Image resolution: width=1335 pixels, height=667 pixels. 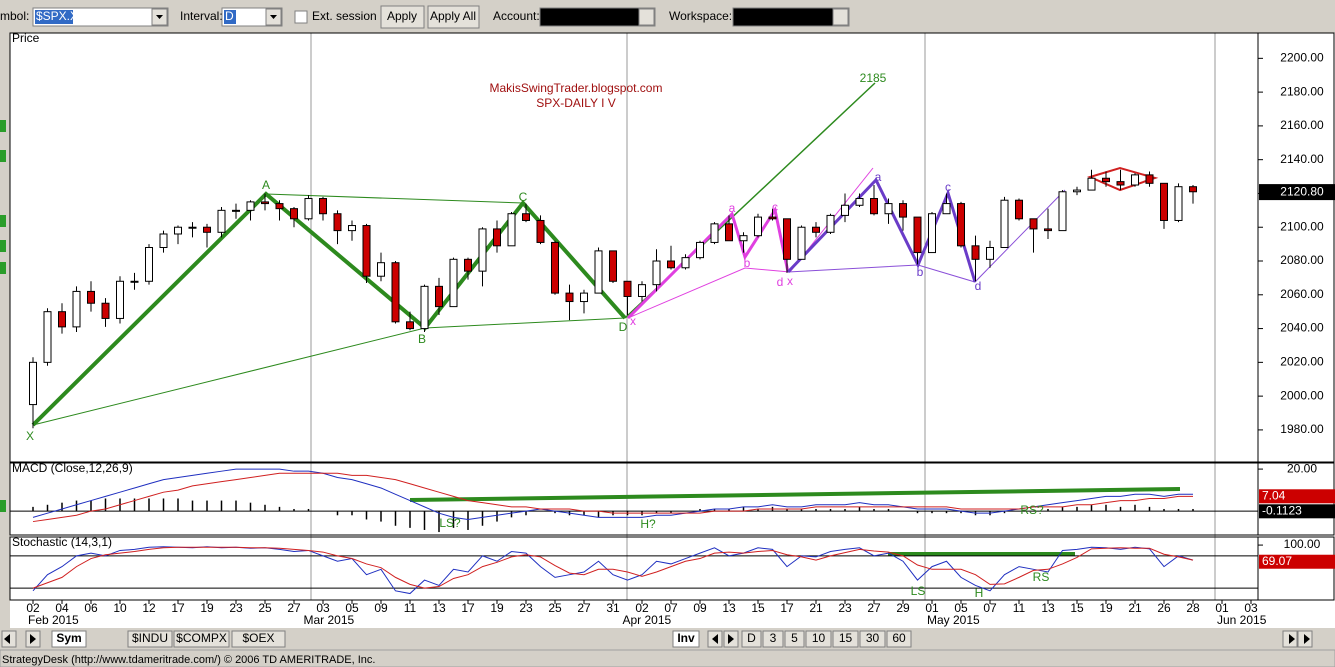 What do you see at coordinates (1302, 260) in the screenshot?
I see `y-tick-label: 2080.00` at bounding box center [1302, 260].